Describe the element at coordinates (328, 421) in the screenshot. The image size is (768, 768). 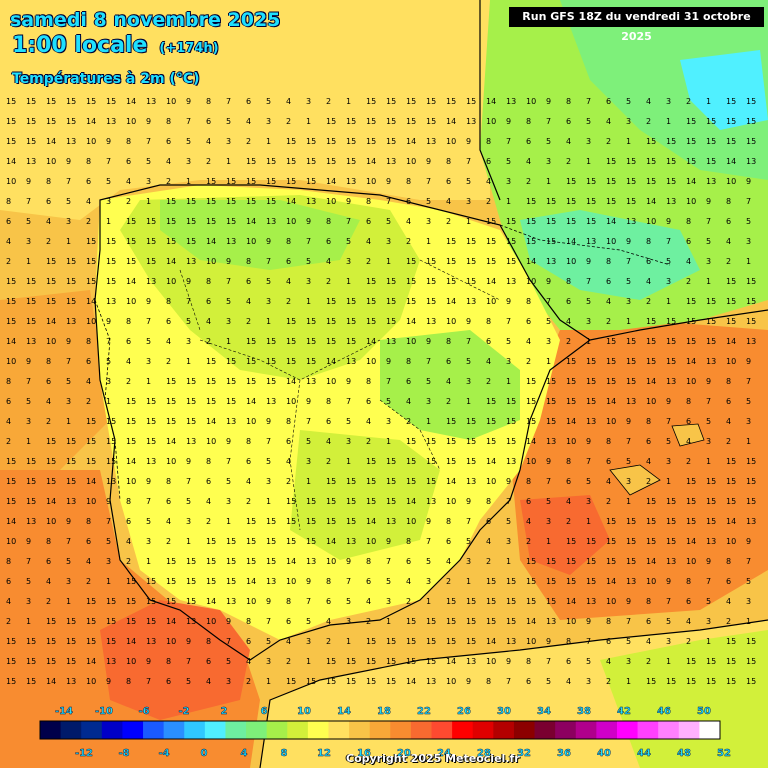
I see `grid-value: 6` at that location.